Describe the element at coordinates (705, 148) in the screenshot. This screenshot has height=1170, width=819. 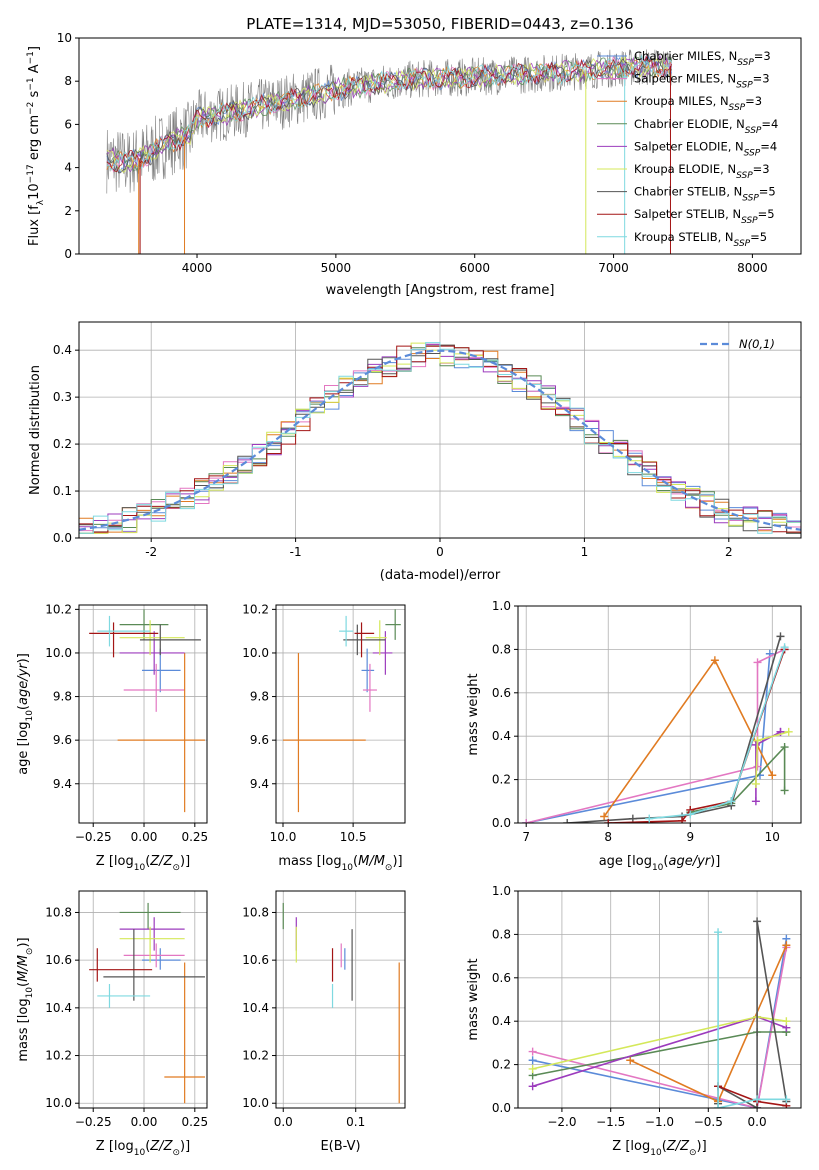
I see `legend-entry: Salpeter ELODIE, NSSP=4` at that location.